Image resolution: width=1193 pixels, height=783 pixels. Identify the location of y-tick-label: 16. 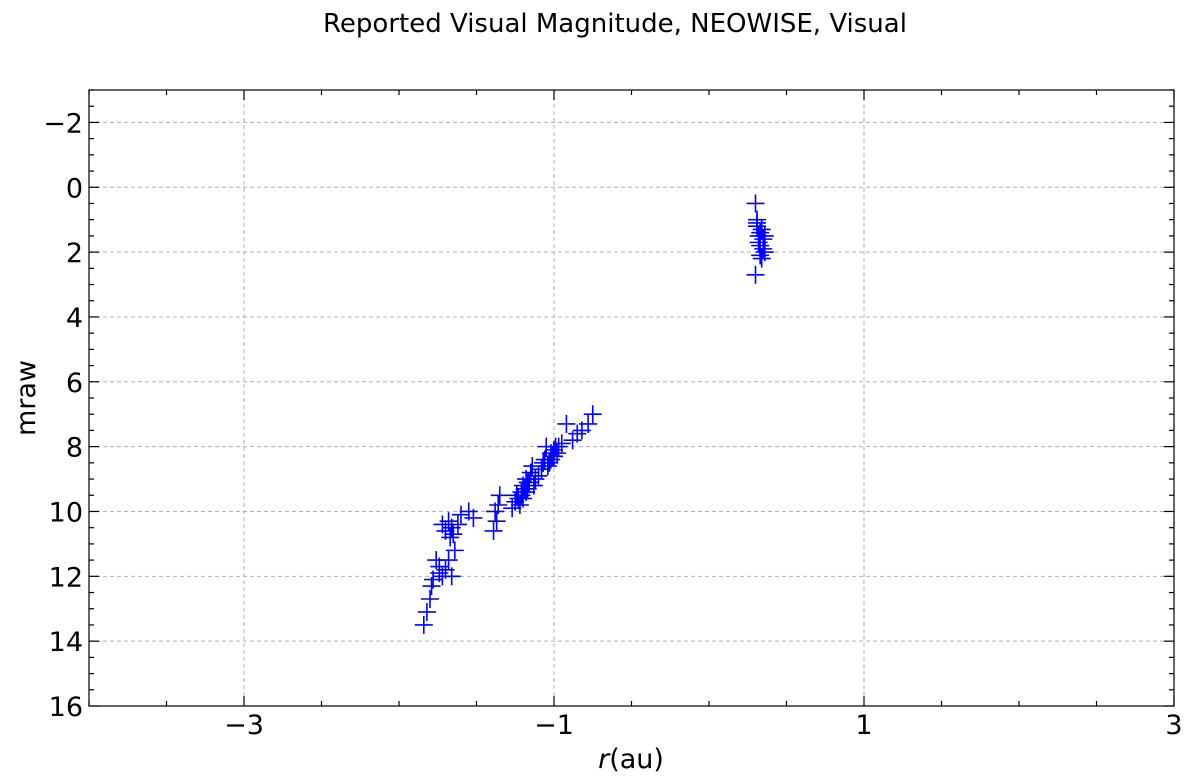
(66, 707).